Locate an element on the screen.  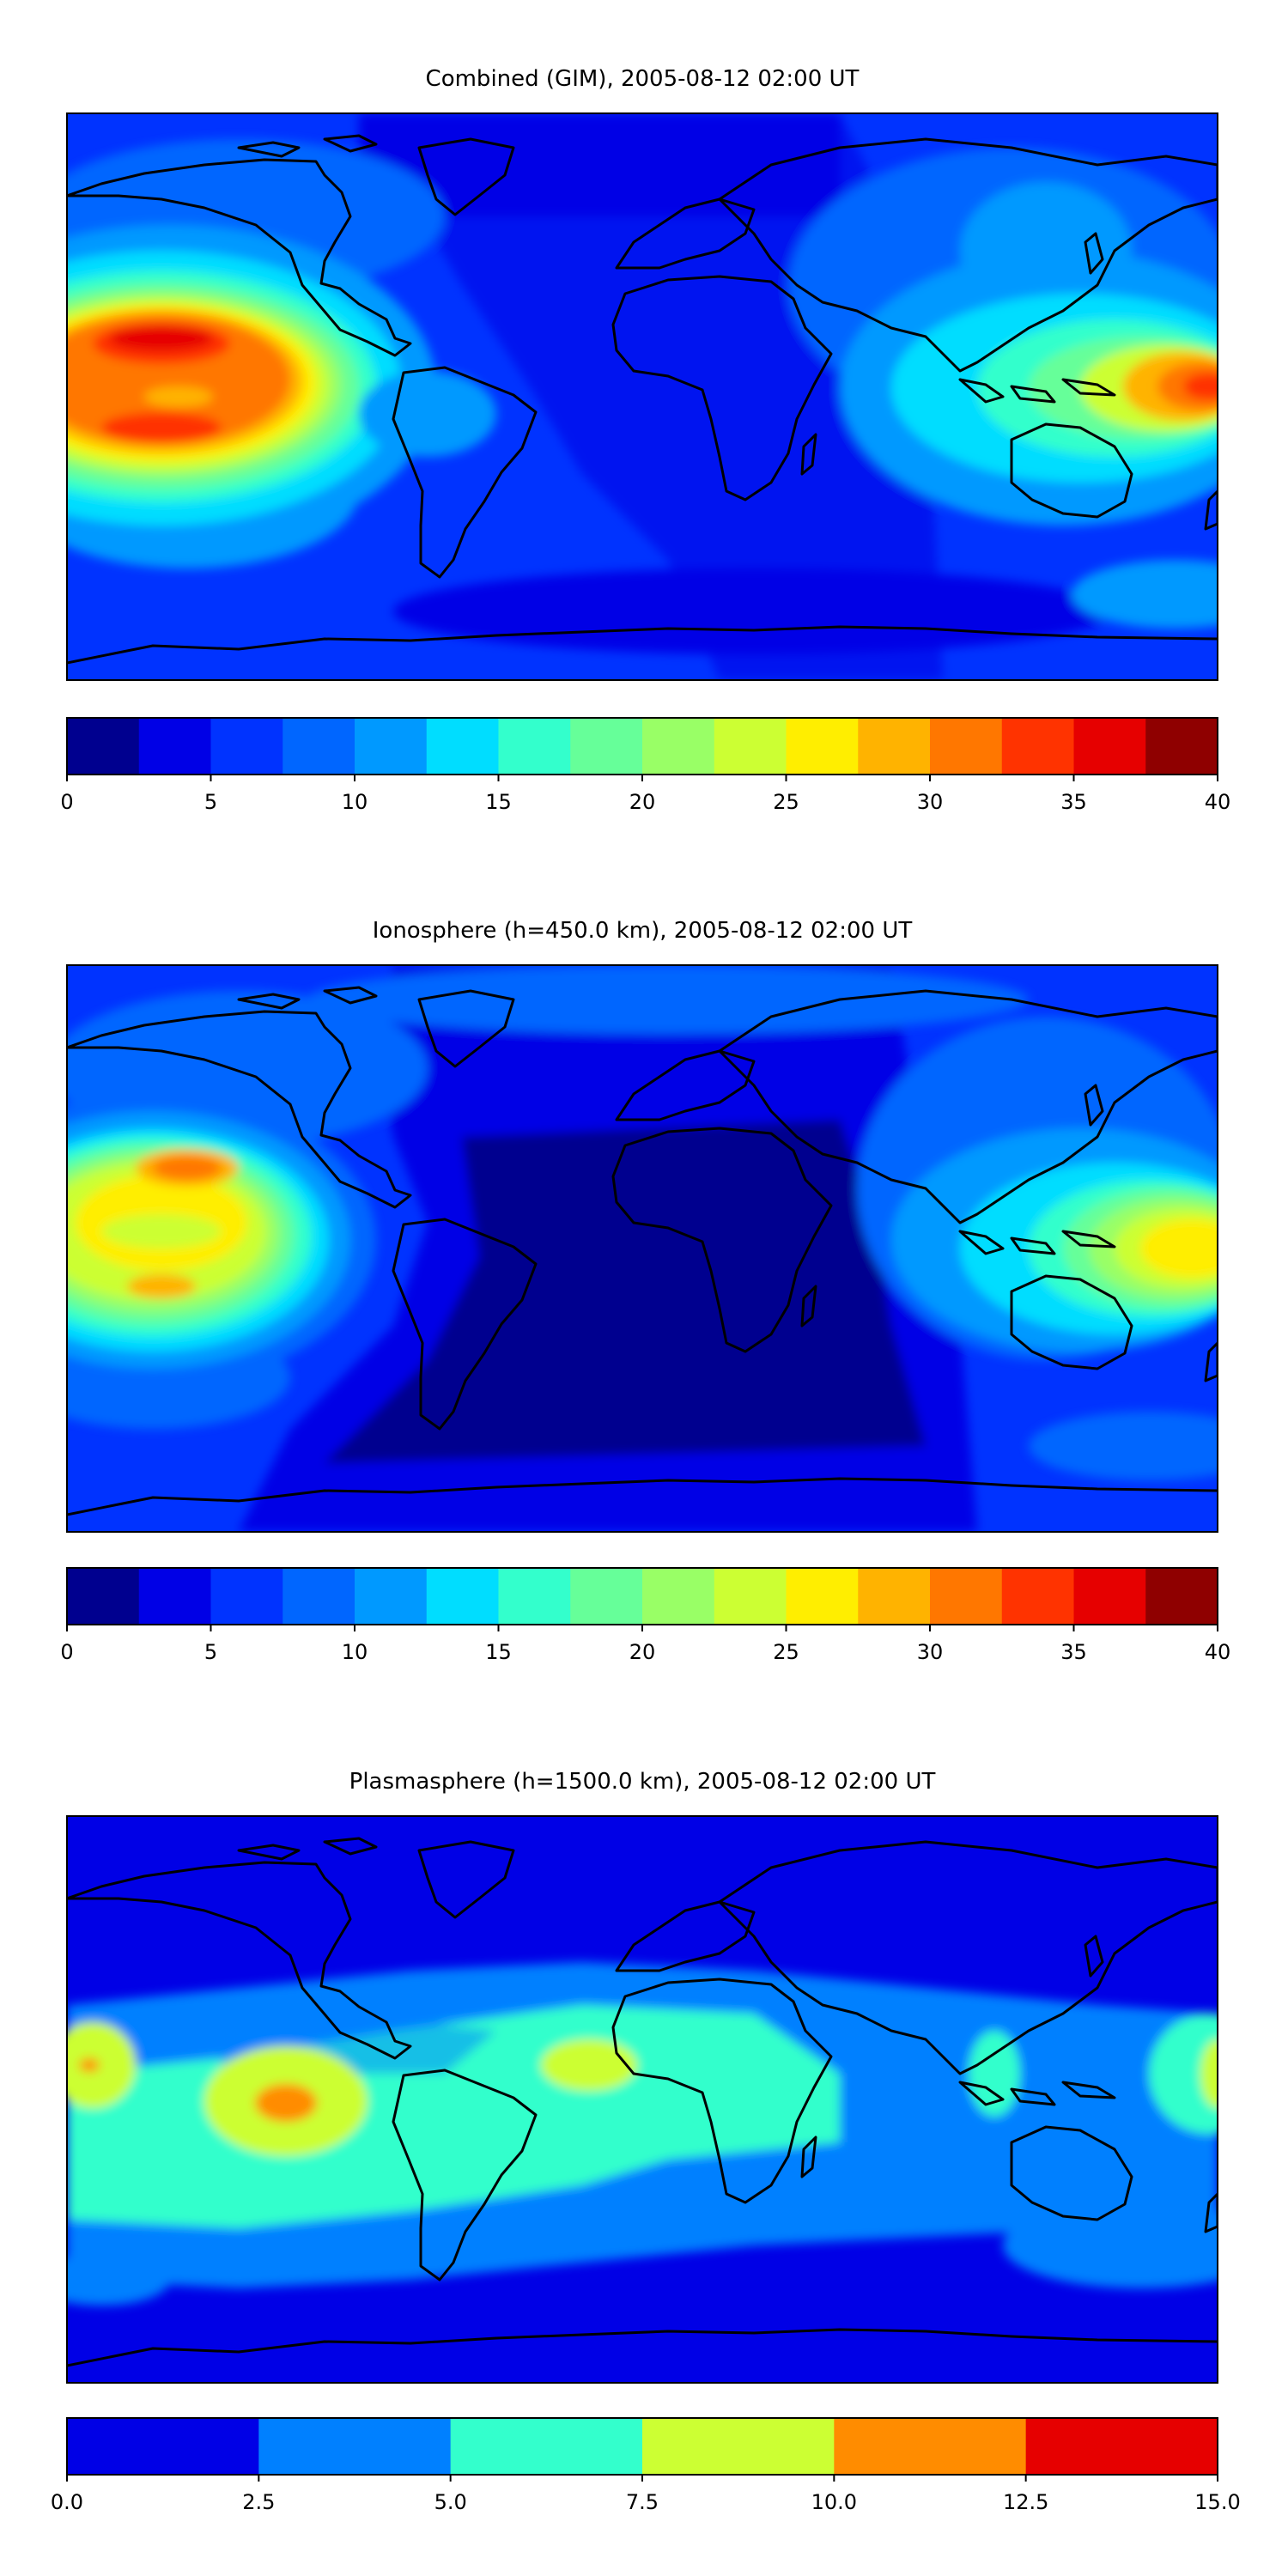
colorbar-tick-label: 7.5 is located at coordinates (642, 2502).